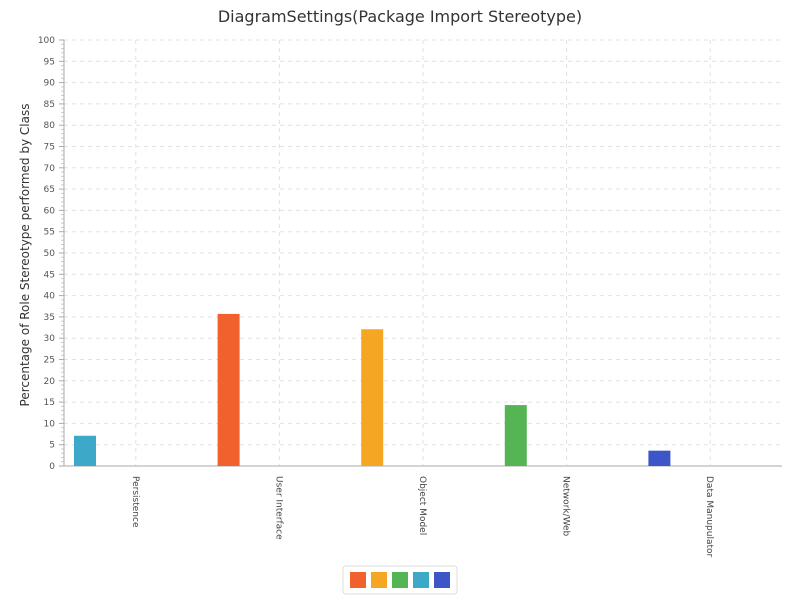  I want to click on y-tick-label: 100, so click(46, 41).